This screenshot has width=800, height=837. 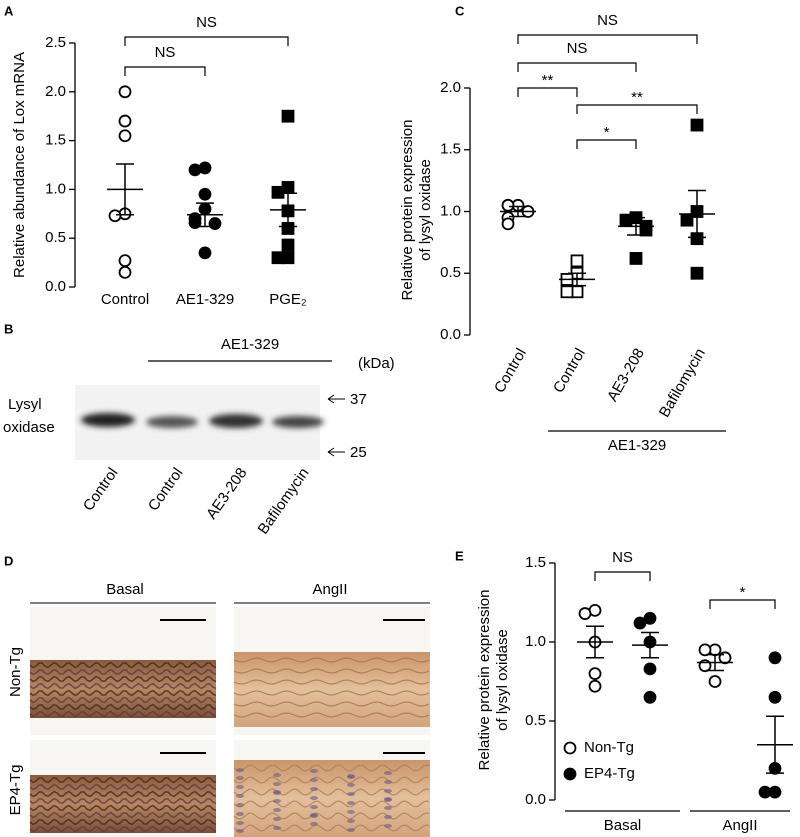 What do you see at coordinates (623, 825) in the screenshot?
I see `x-tick-label: Basal` at bounding box center [623, 825].